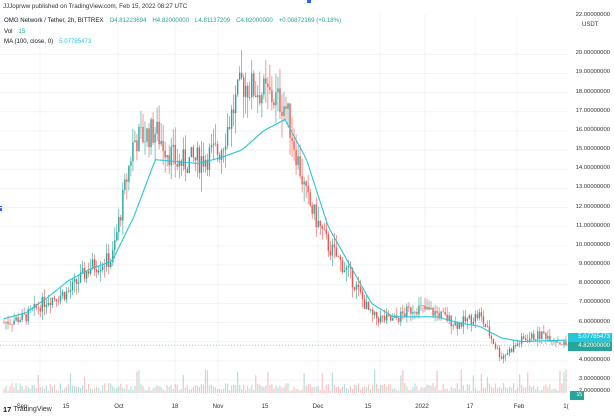 The width and height of the screenshot is (614, 416). Describe the element at coordinates (8, 31) in the screenshot. I see `legend-vol-label: Vol` at that location.